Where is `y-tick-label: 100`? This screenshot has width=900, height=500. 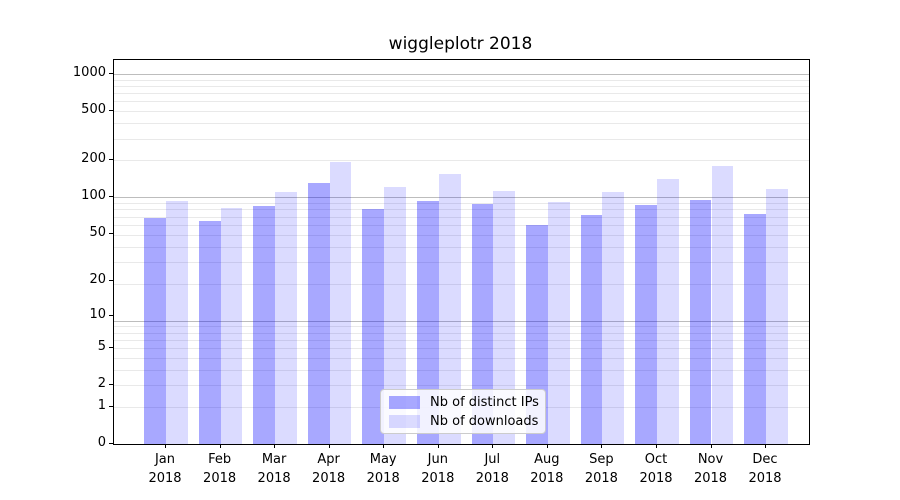
y-tick-label: 100 is located at coordinates (93, 195).